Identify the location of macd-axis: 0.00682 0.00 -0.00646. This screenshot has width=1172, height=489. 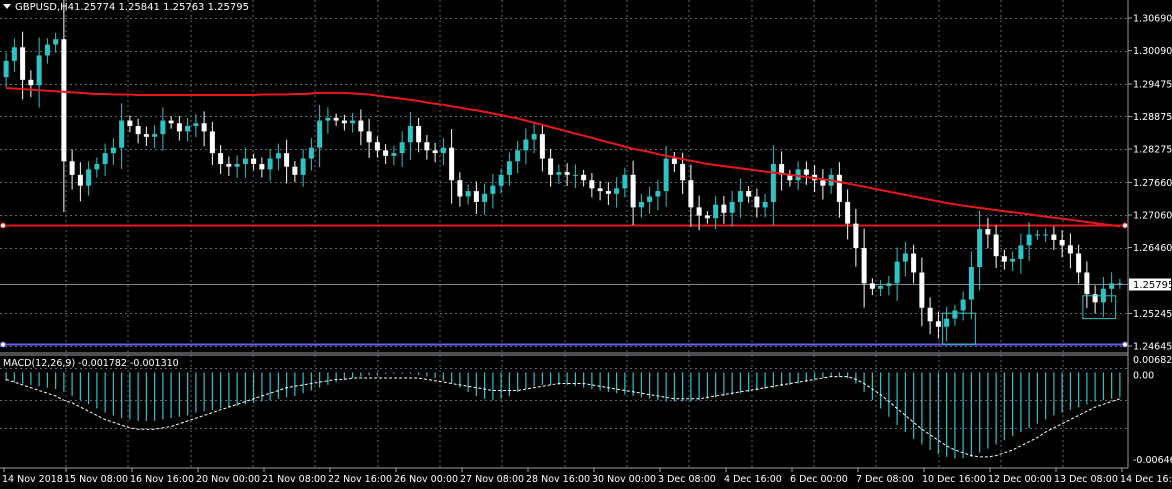
(1152, 410).